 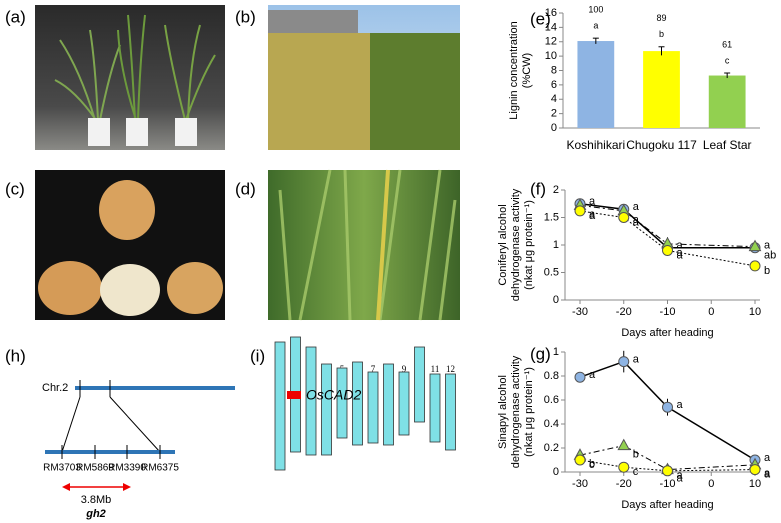 I want to click on genetic-map, so click(x=140, y=435).